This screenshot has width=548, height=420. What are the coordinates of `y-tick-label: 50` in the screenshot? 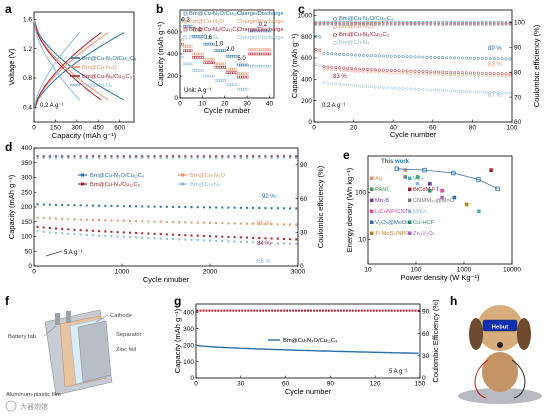 It's located at (29, 251).